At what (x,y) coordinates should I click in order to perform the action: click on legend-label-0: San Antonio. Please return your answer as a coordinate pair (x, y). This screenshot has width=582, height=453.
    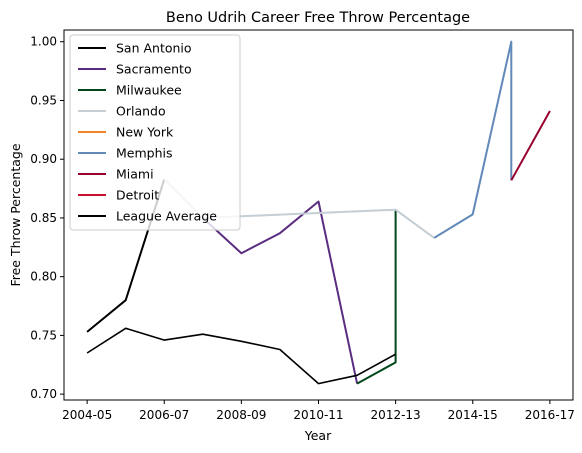
    Looking at the image, I should click on (154, 48).